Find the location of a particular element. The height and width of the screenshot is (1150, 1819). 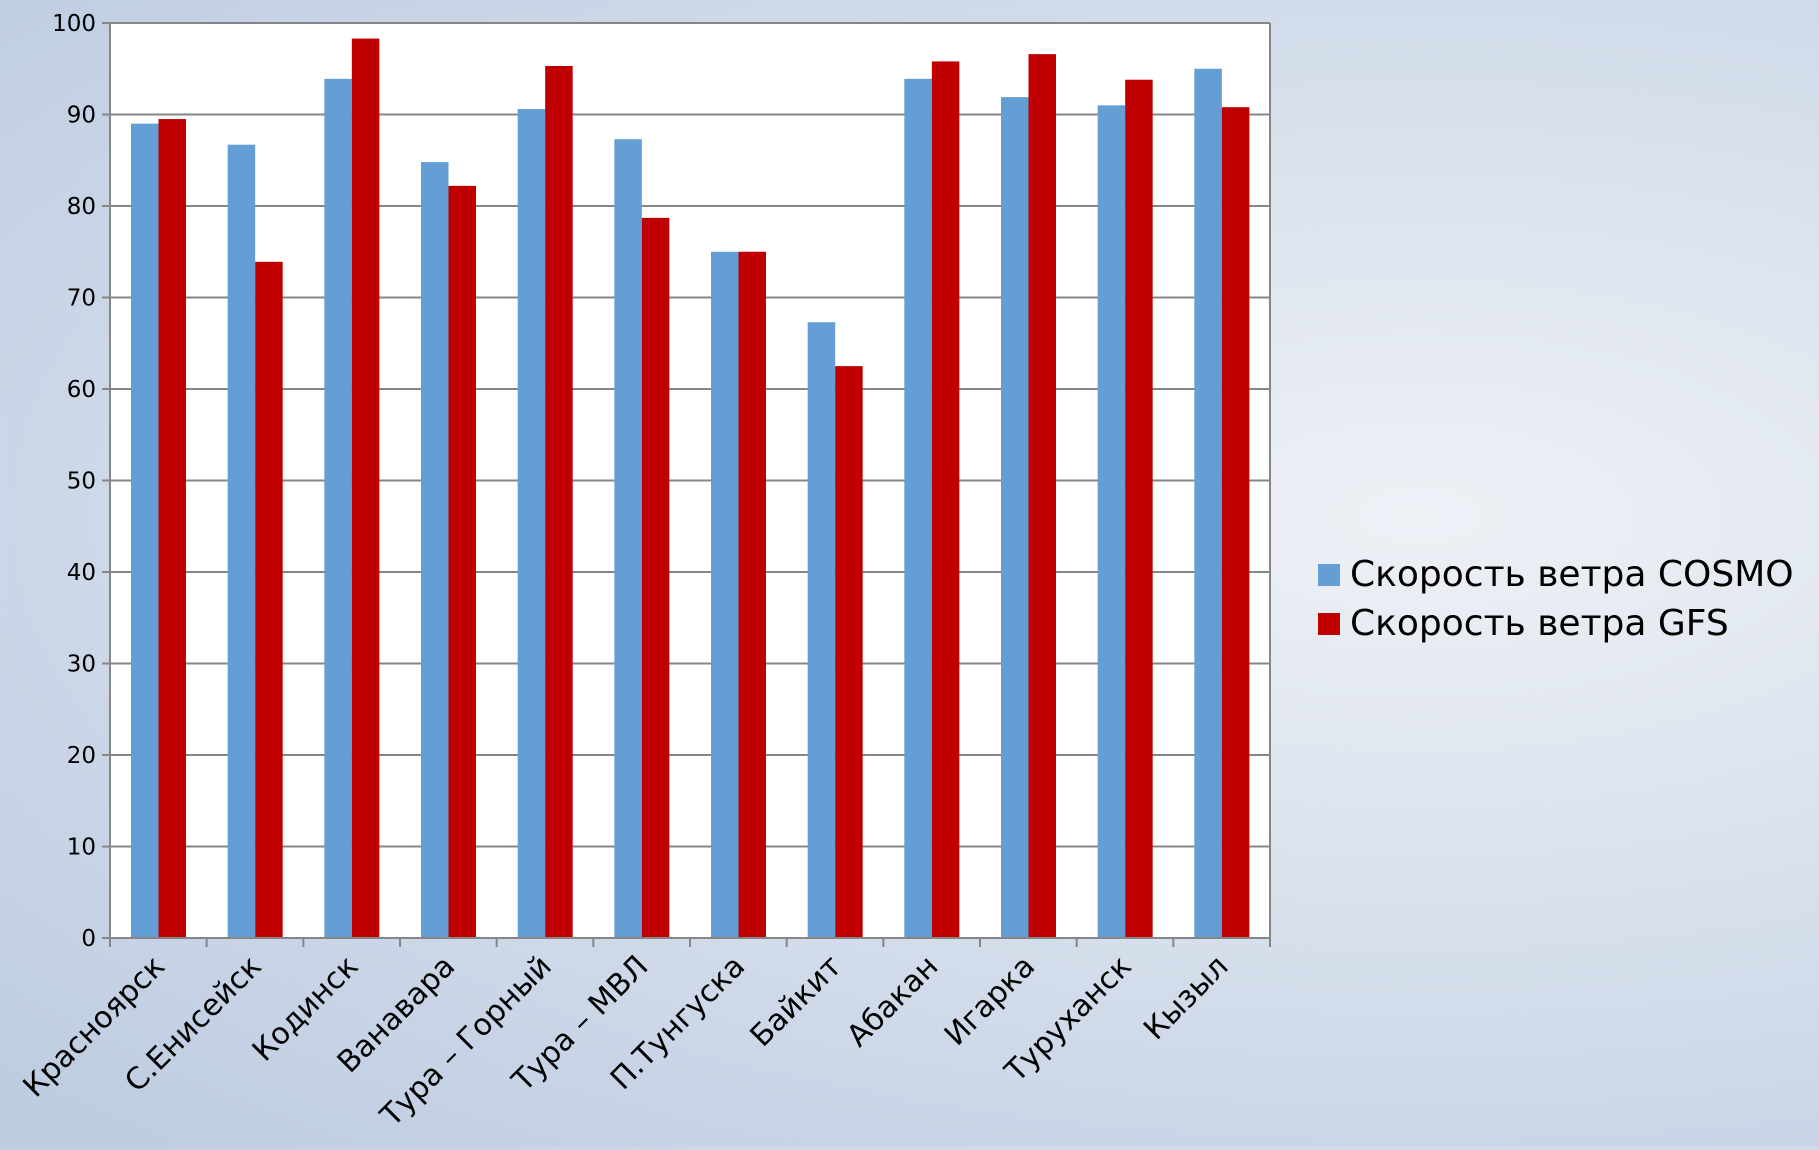

x-tick-label: Тура – Горный is located at coordinates (465, 1041).